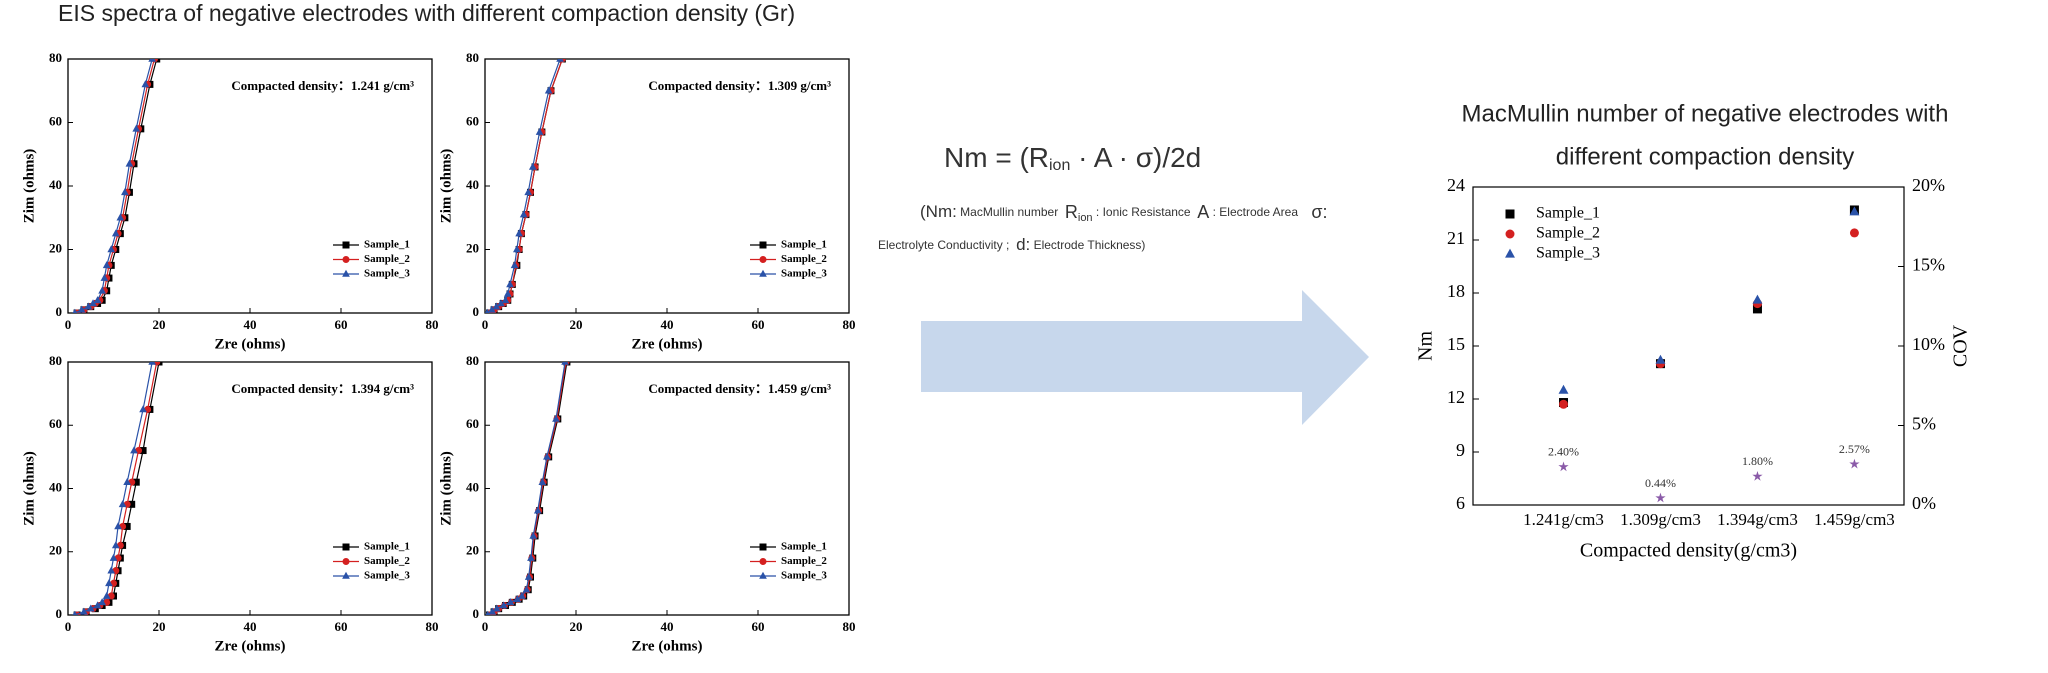 The width and height of the screenshot is (2048, 673). I want to click on y-tick-label: 40, so click(55, 184).